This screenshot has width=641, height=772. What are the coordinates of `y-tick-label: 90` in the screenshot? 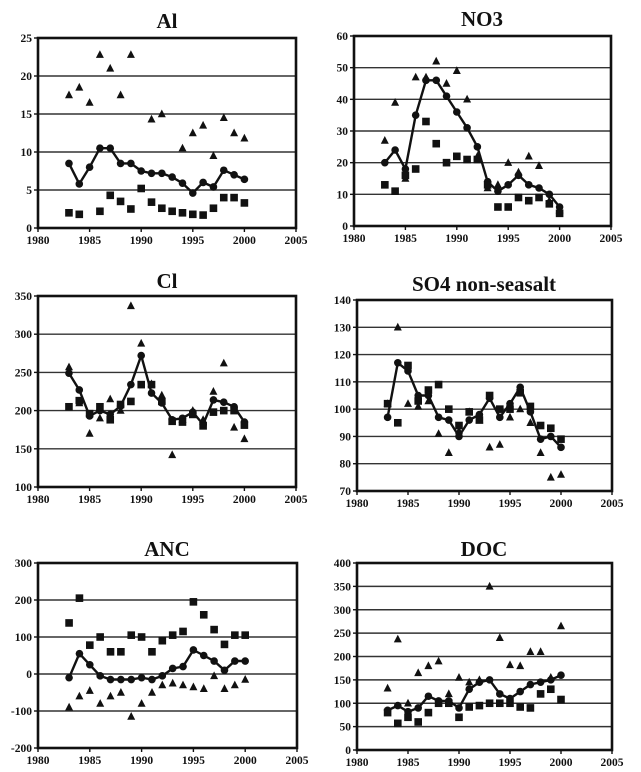 It's located at (346, 437).